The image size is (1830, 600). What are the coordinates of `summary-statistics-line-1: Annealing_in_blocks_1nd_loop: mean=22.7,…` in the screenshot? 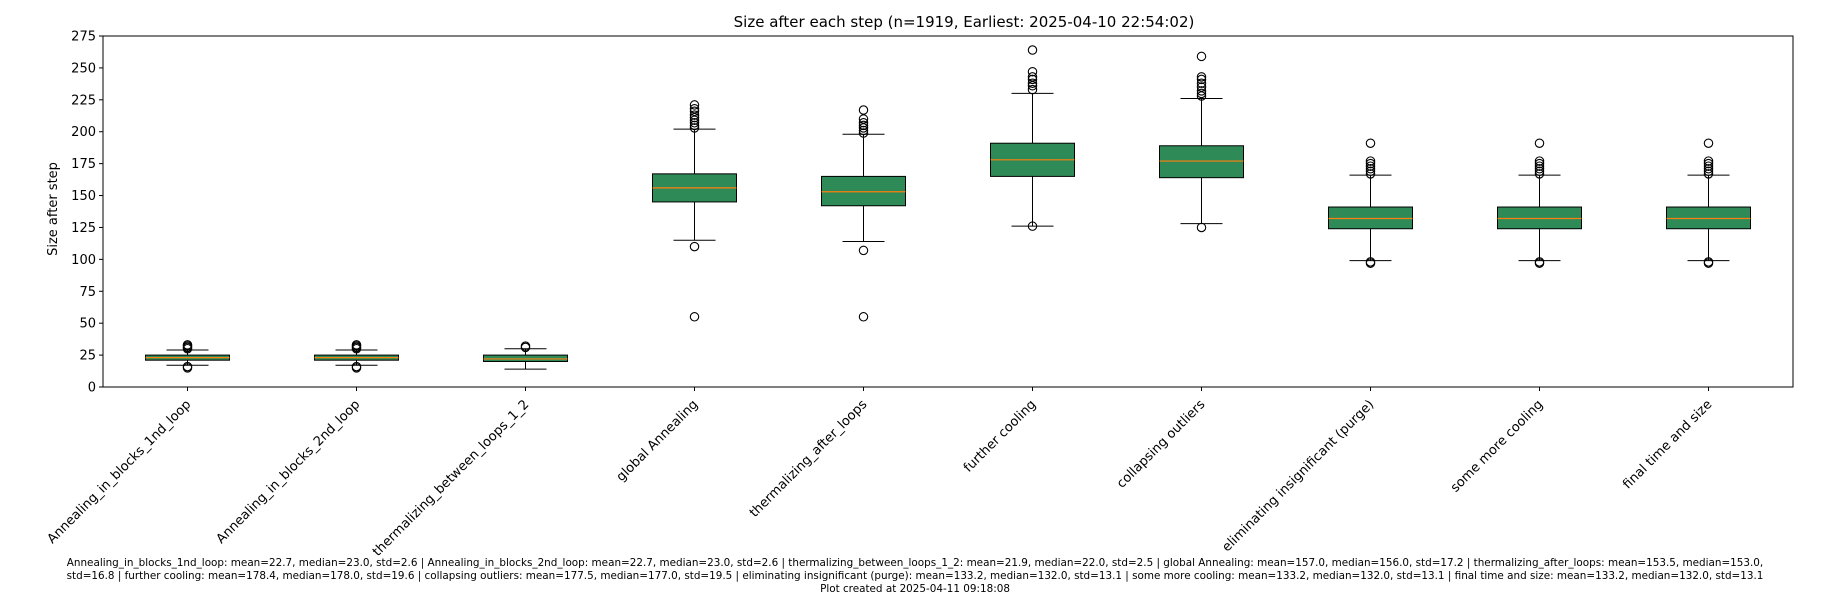 It's located at (915, 563).